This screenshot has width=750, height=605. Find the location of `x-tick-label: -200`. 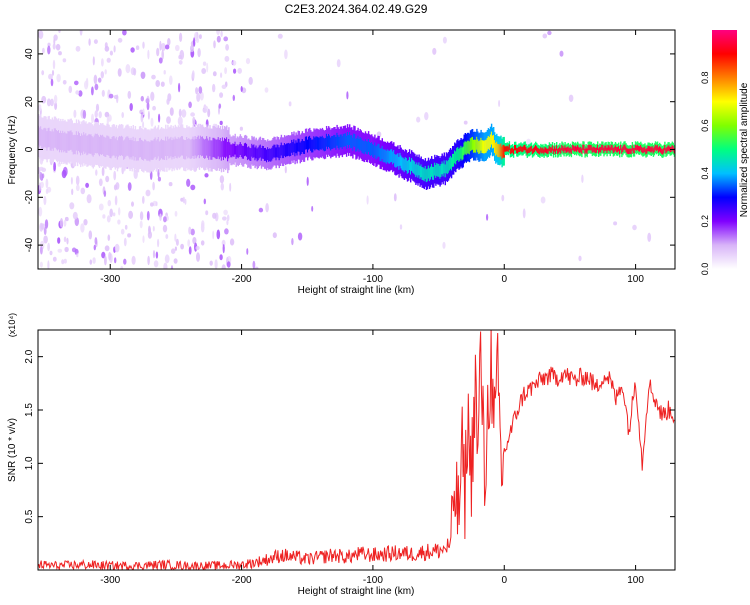

x-tick-label: -200 is located at coordinates (242, 279).